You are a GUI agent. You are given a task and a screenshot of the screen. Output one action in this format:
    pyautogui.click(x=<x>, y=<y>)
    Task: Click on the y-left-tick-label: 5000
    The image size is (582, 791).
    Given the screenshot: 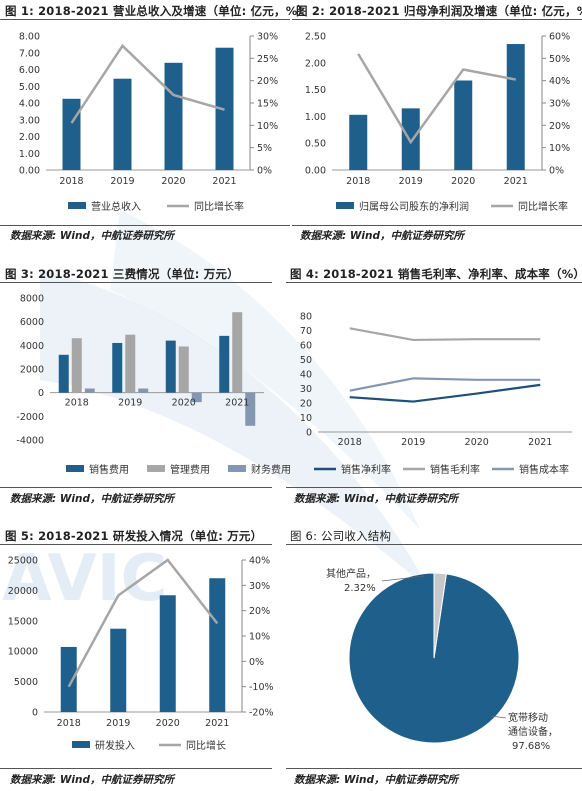 What is the action you would take?
    pyautogui.click(x=26, y=682)
    